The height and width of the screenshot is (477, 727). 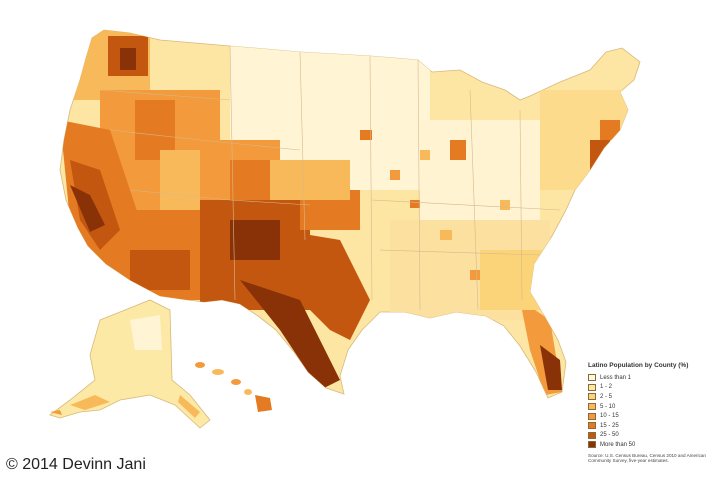 I want to click on legend-label: 25 - 50, so click(x=609, y=435).